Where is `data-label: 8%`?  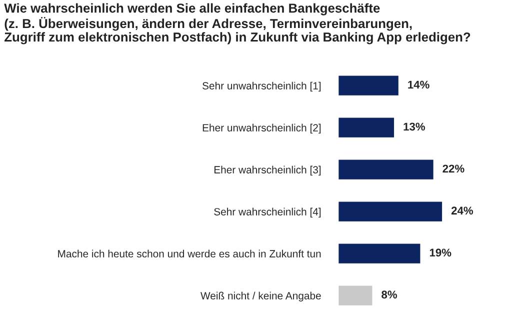
data-label: 8% is located at coordinates (389, 294).